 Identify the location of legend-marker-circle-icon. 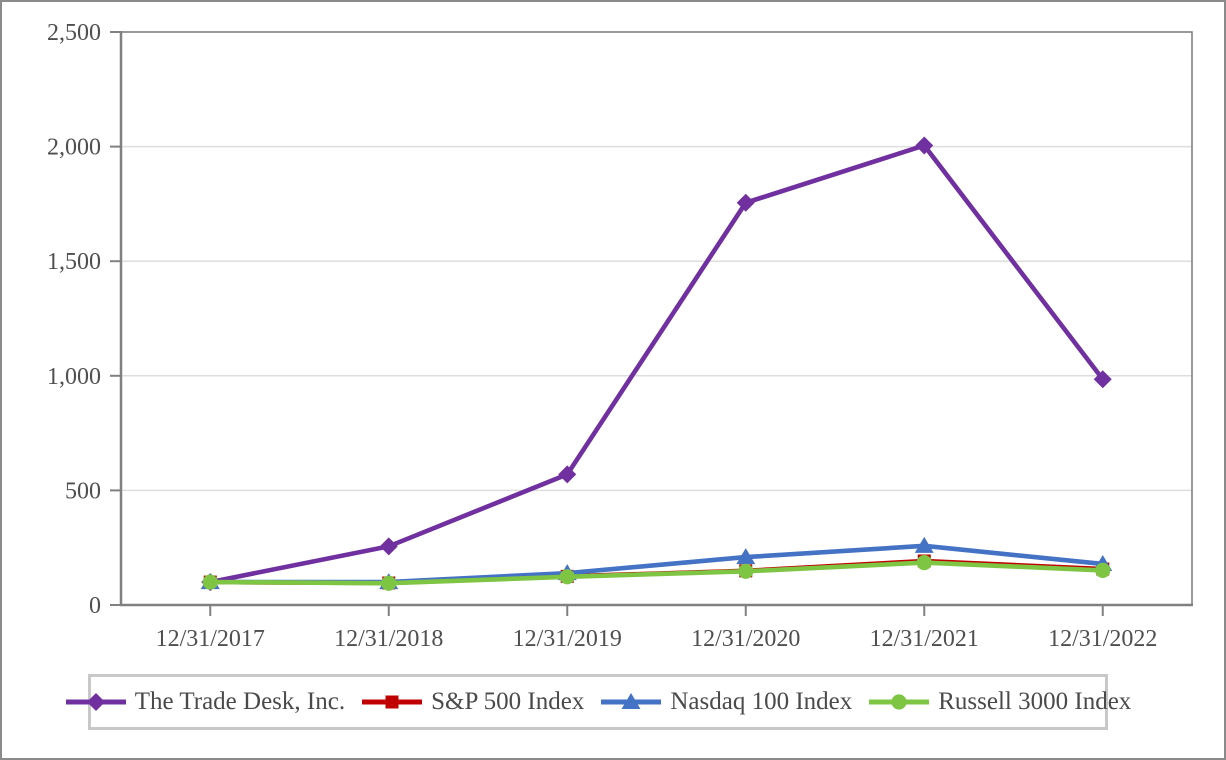
(899, 702).